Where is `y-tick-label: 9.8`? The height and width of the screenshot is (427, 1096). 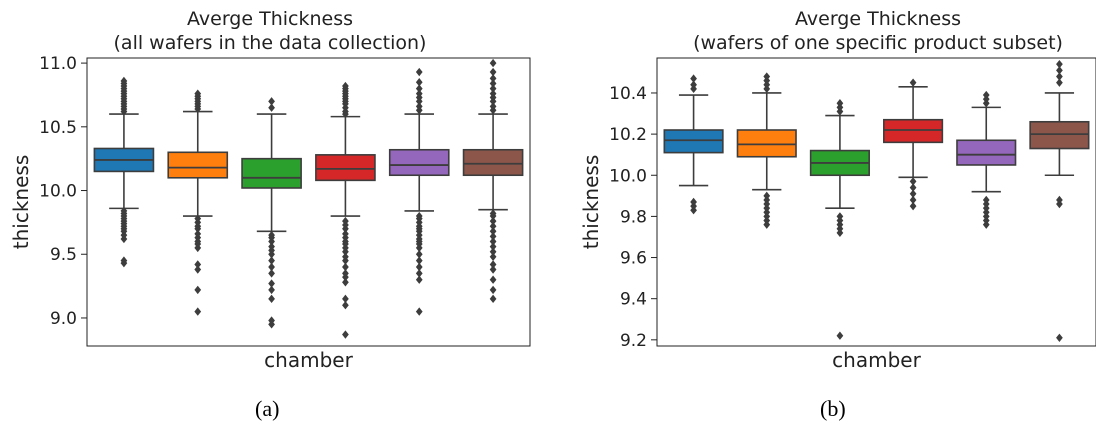 y-tick-label: 9.8 is located at coordinates (633, 217).